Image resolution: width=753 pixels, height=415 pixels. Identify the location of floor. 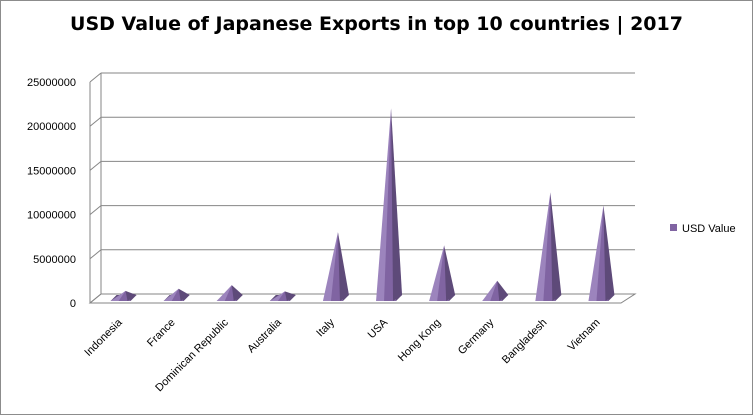
(362, 298).